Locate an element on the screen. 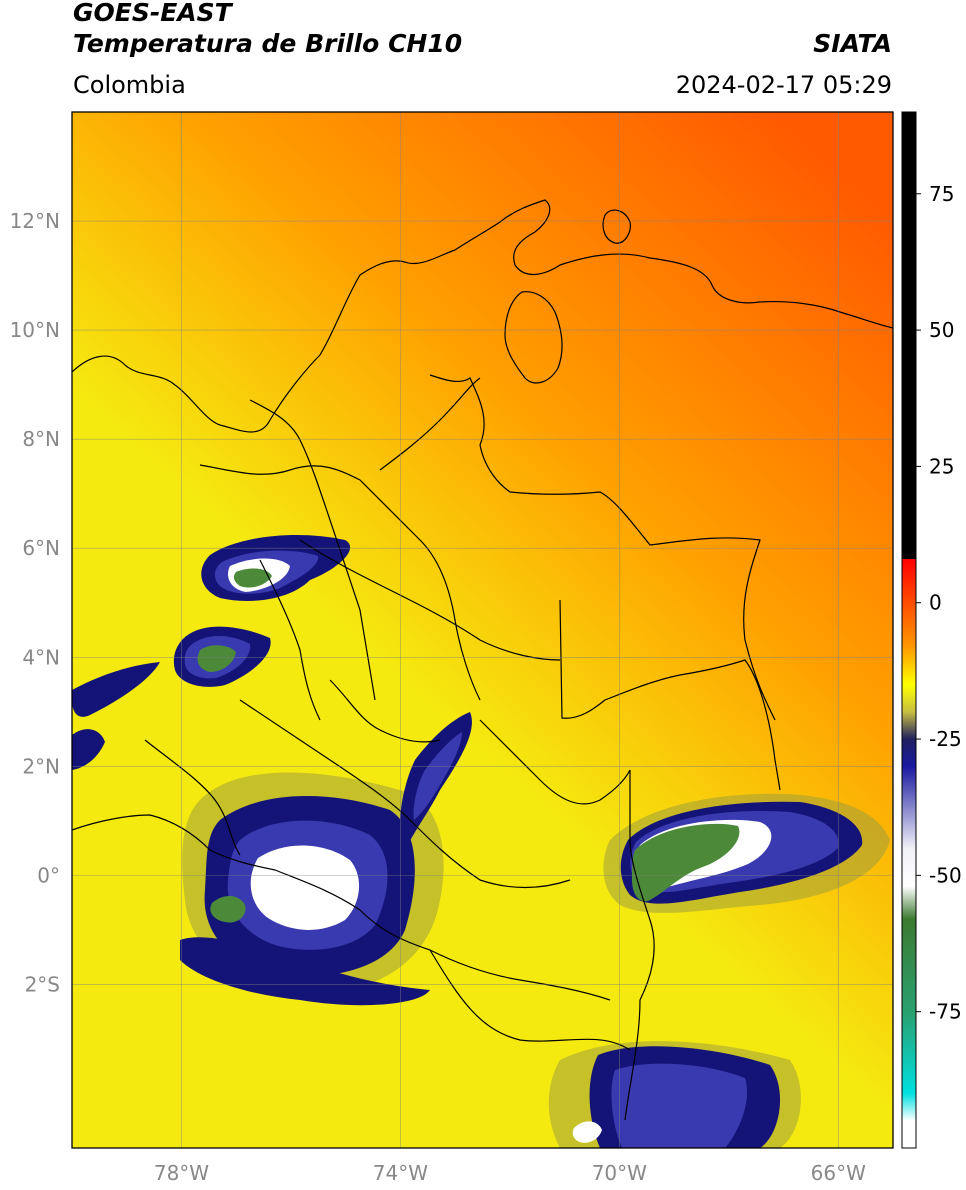  colorbar-tick-label: 25 is located at coordinates (941, 466).